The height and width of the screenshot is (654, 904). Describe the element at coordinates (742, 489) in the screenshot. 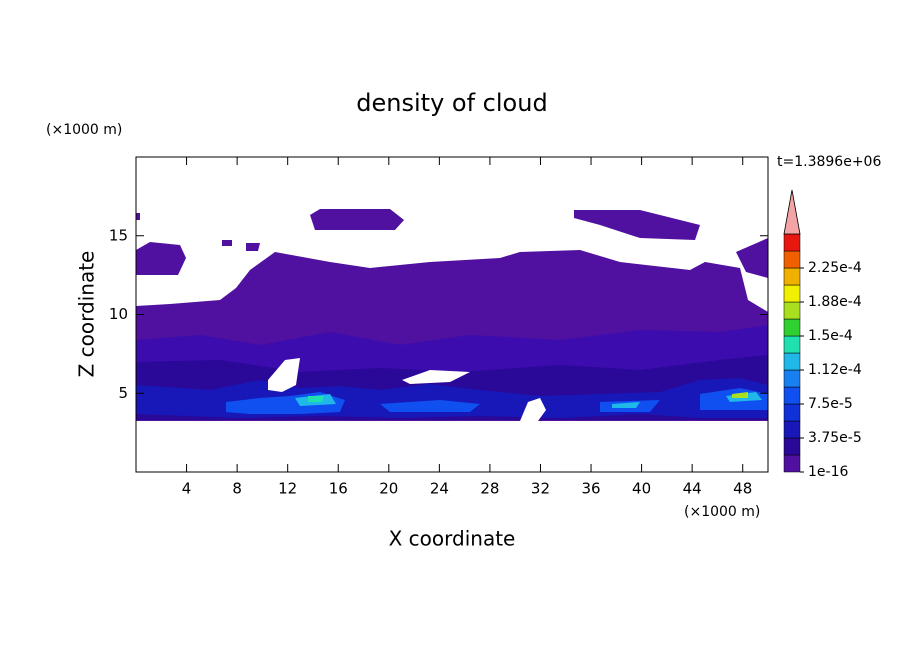

I see `x-tick-label: 48` at that location.